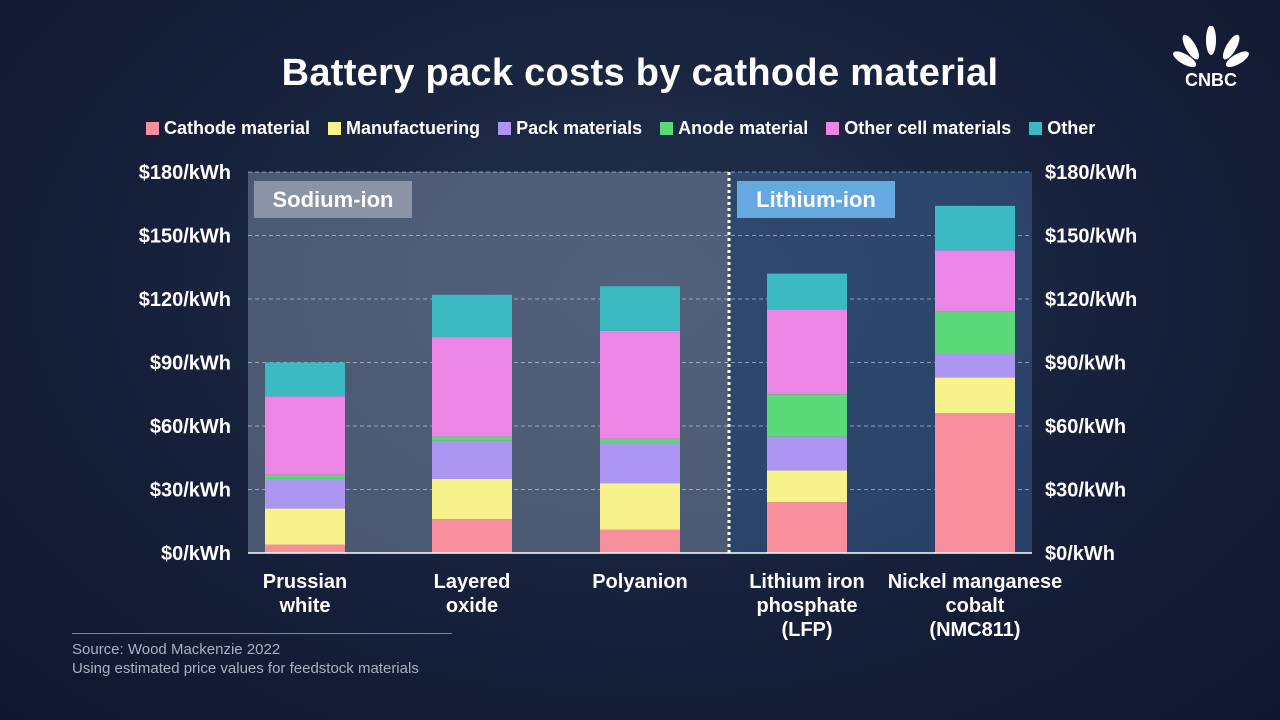  What do you see at coordinates (928, 127) in the screenshot?
I see `legend-label: Other cell materials` at bounding box center [928, 127].